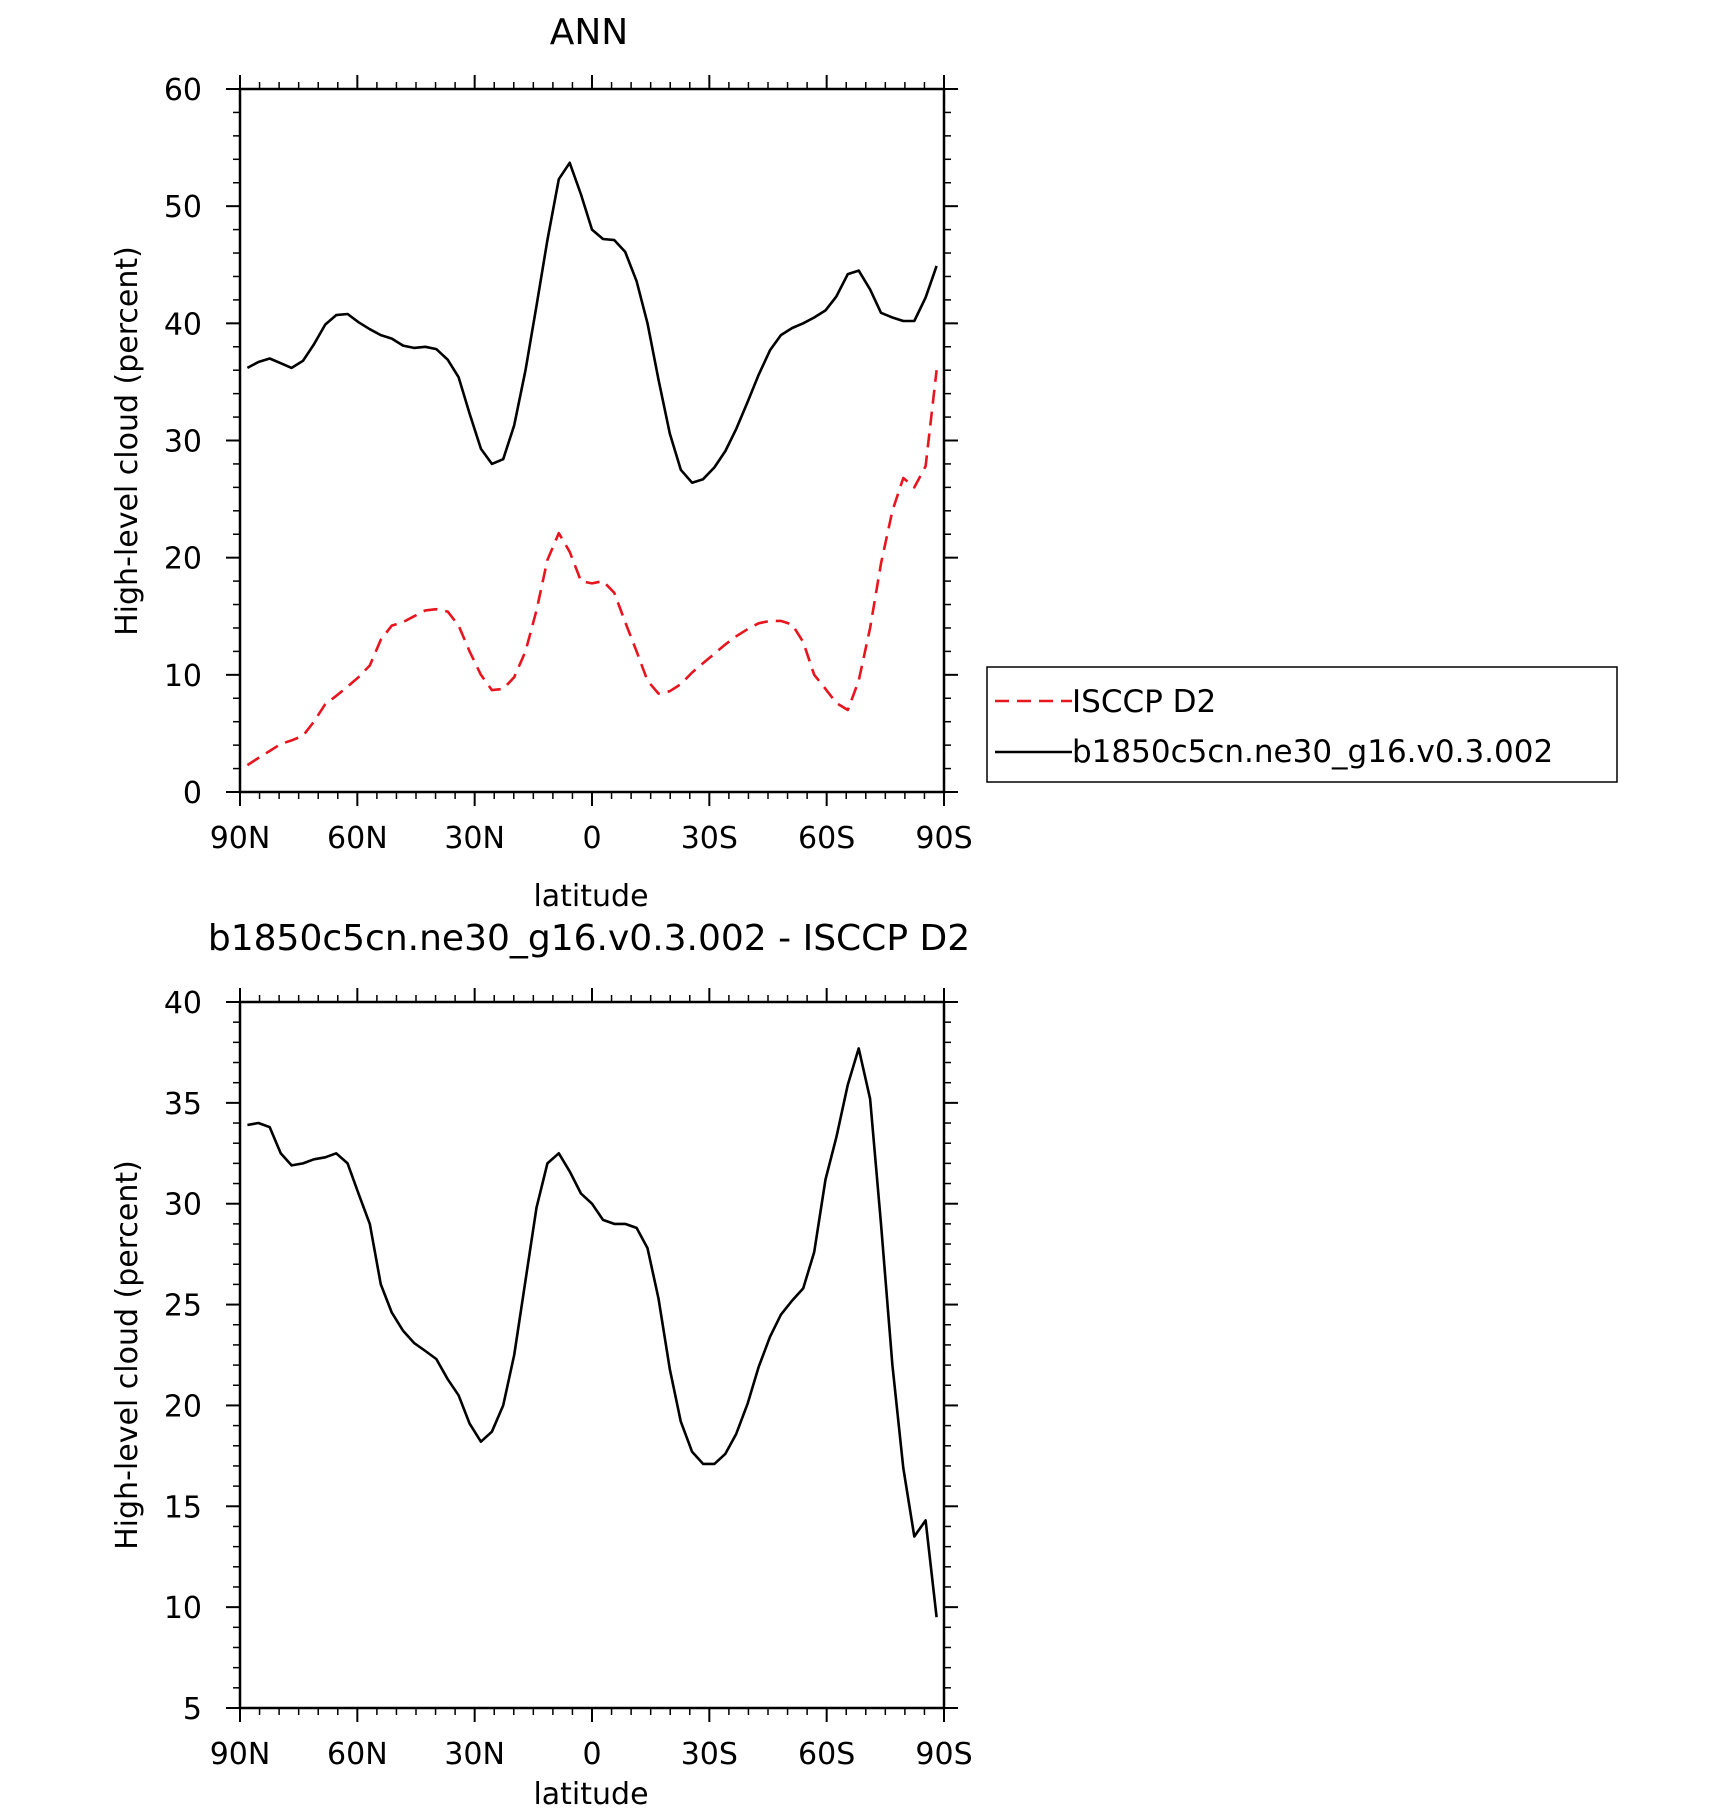 The width and height of the screenshot is (1710, 1811). I want to click on panel1-ytick-label: 0, so click(192, 793).